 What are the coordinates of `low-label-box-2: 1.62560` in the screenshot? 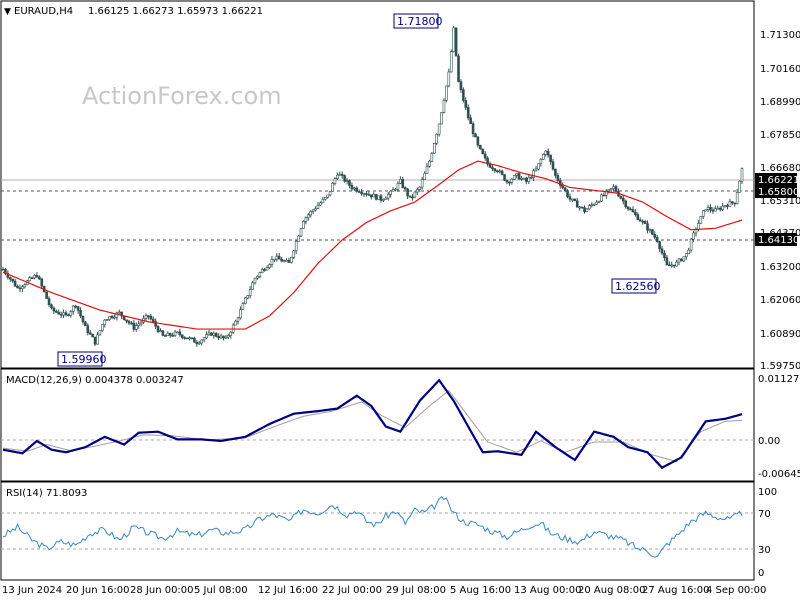 It's located at (636, 286).